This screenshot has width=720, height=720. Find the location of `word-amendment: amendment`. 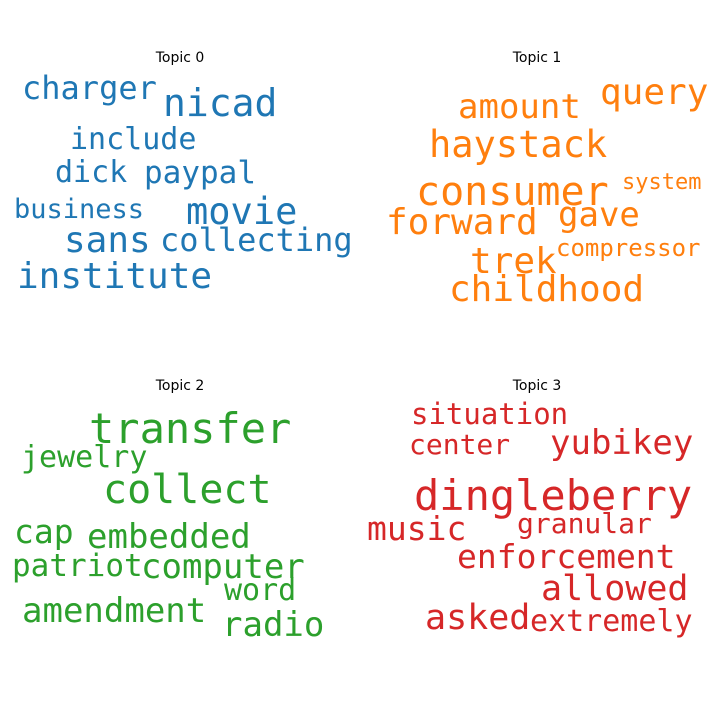

word-amendment: amendment is located at coordinates (114, 611).